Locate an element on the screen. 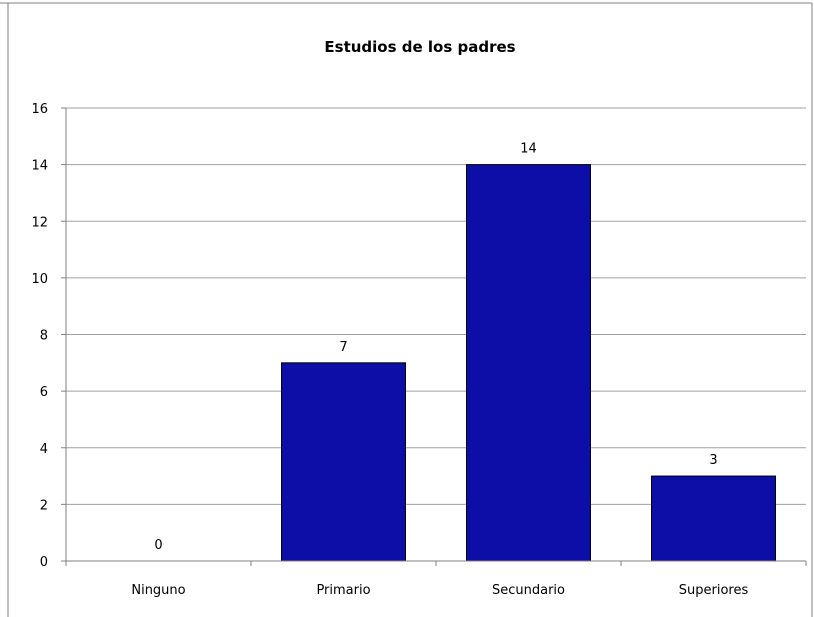 Image resolution: width=814 pixels, height=617 pixels. y-tick-label: 2 is located at coordinates (44, 505).